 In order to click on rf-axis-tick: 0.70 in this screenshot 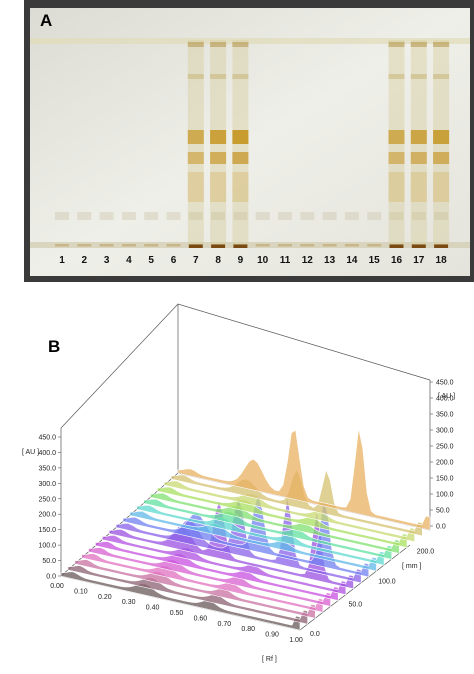, I will do `click(224, 624)`.